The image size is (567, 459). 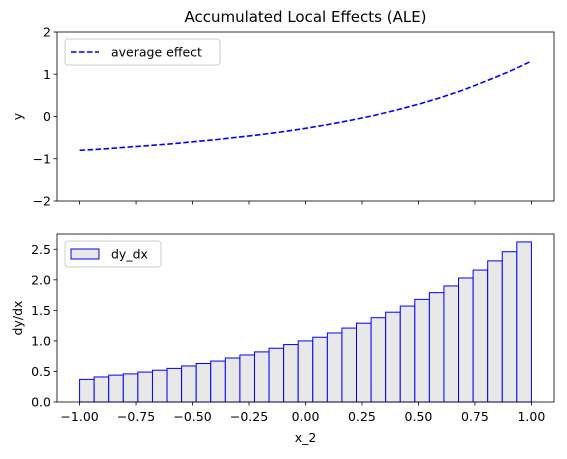 I want to click on x-tick-label: 0.25, so click(x=362, y=416).